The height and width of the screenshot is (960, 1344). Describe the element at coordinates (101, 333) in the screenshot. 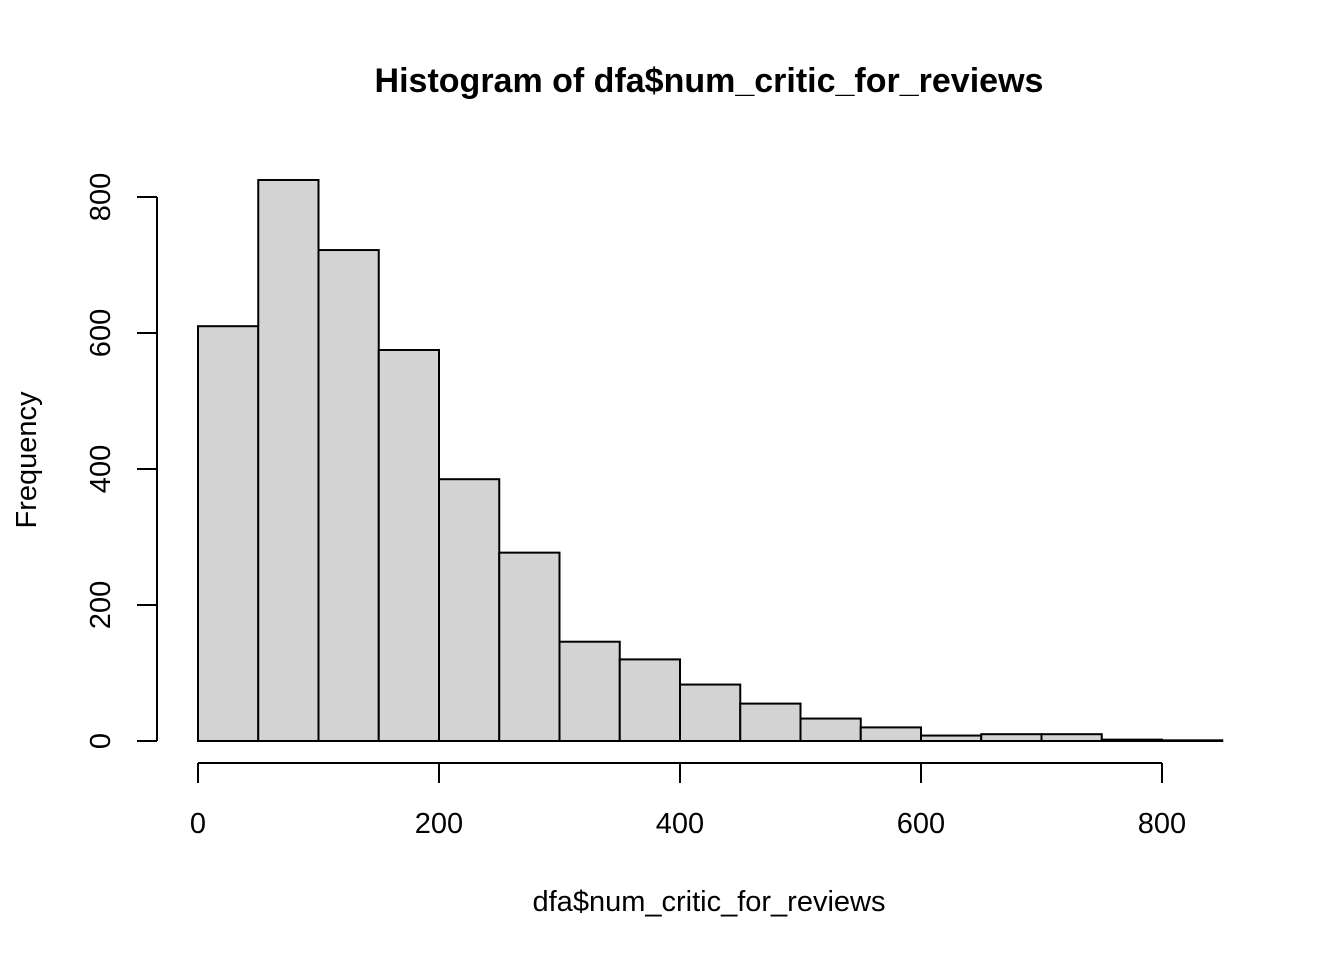

I see `y-tick-label: 600` at that location.